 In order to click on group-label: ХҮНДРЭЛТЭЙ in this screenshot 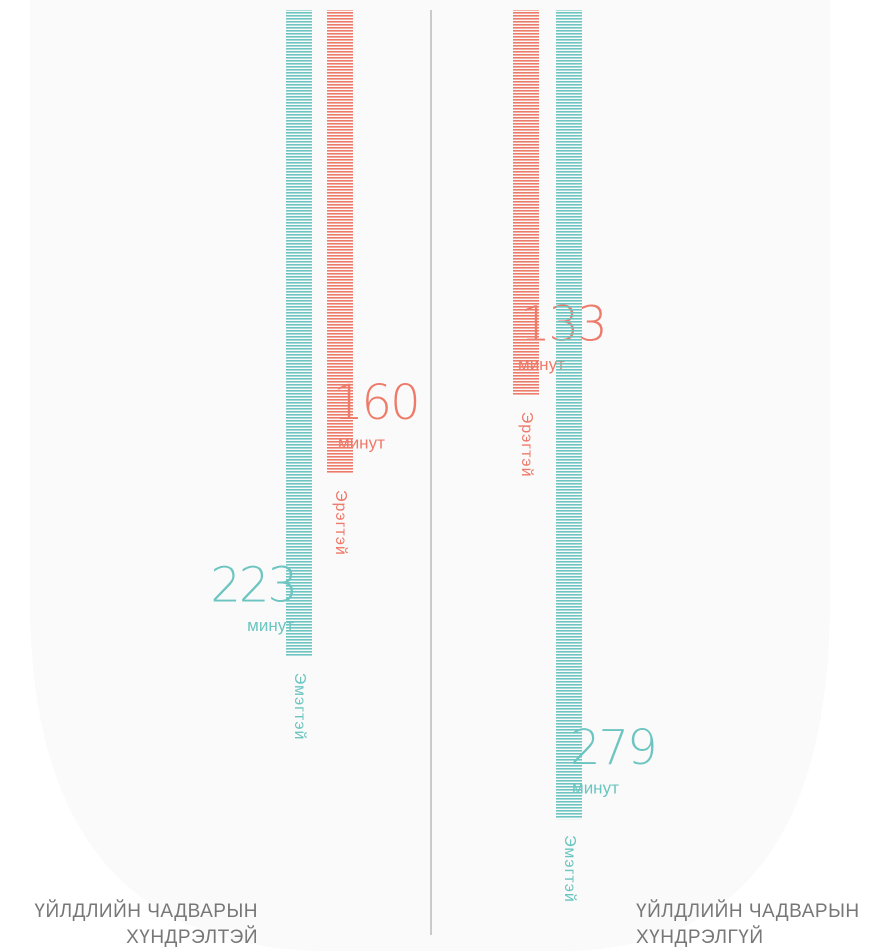, I will do `click(192, 937)`.